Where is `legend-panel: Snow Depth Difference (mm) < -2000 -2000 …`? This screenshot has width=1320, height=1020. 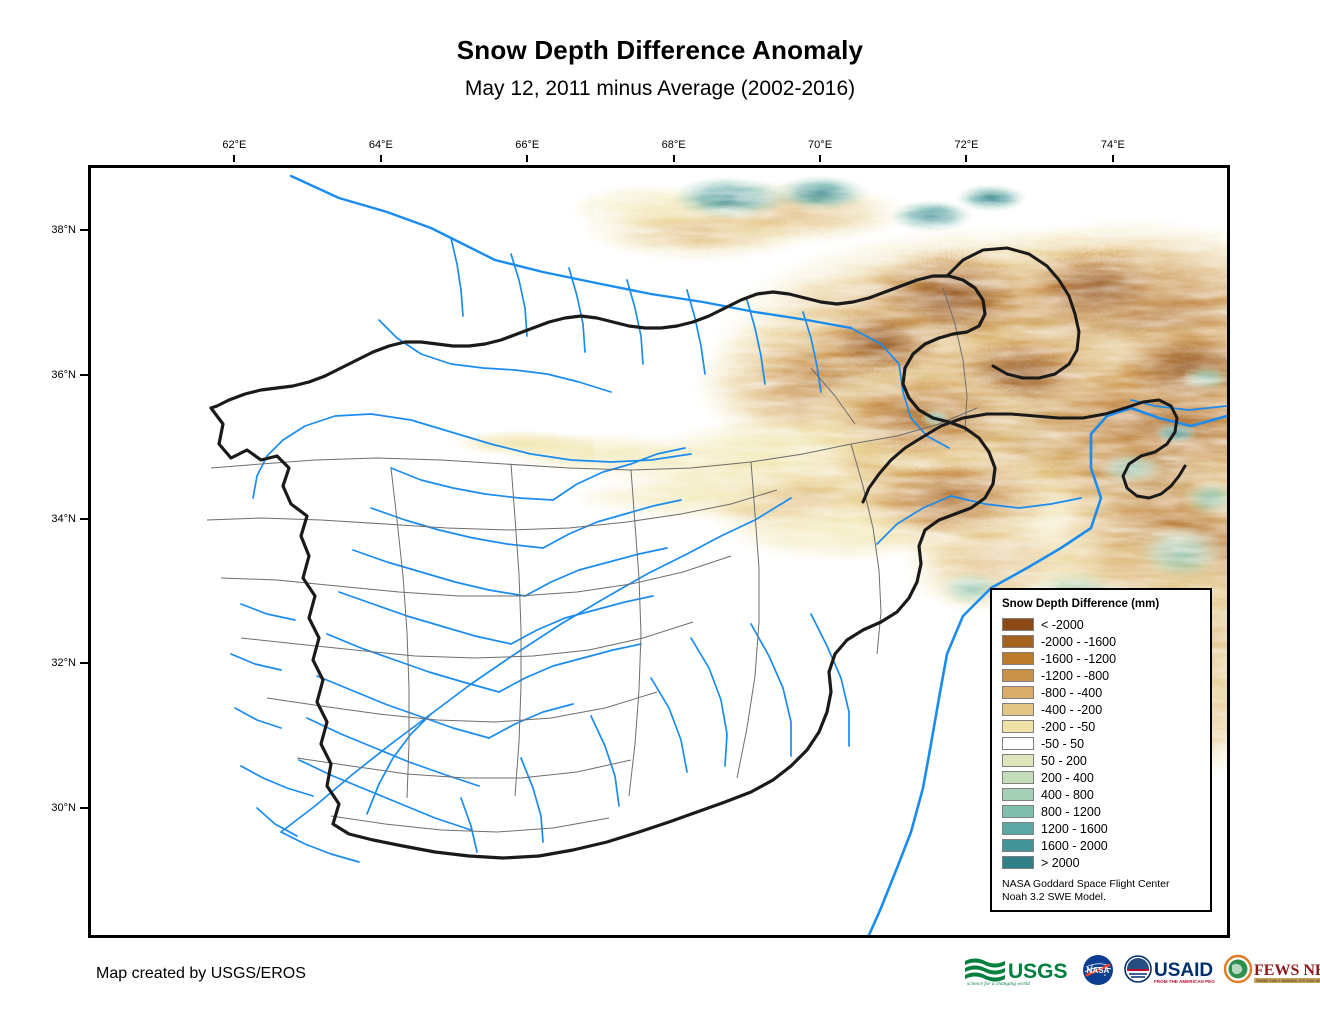 legend-panel: Snow Depth Difference (mm) < -2000 -2000 … is located at coordinates (1101, 750).